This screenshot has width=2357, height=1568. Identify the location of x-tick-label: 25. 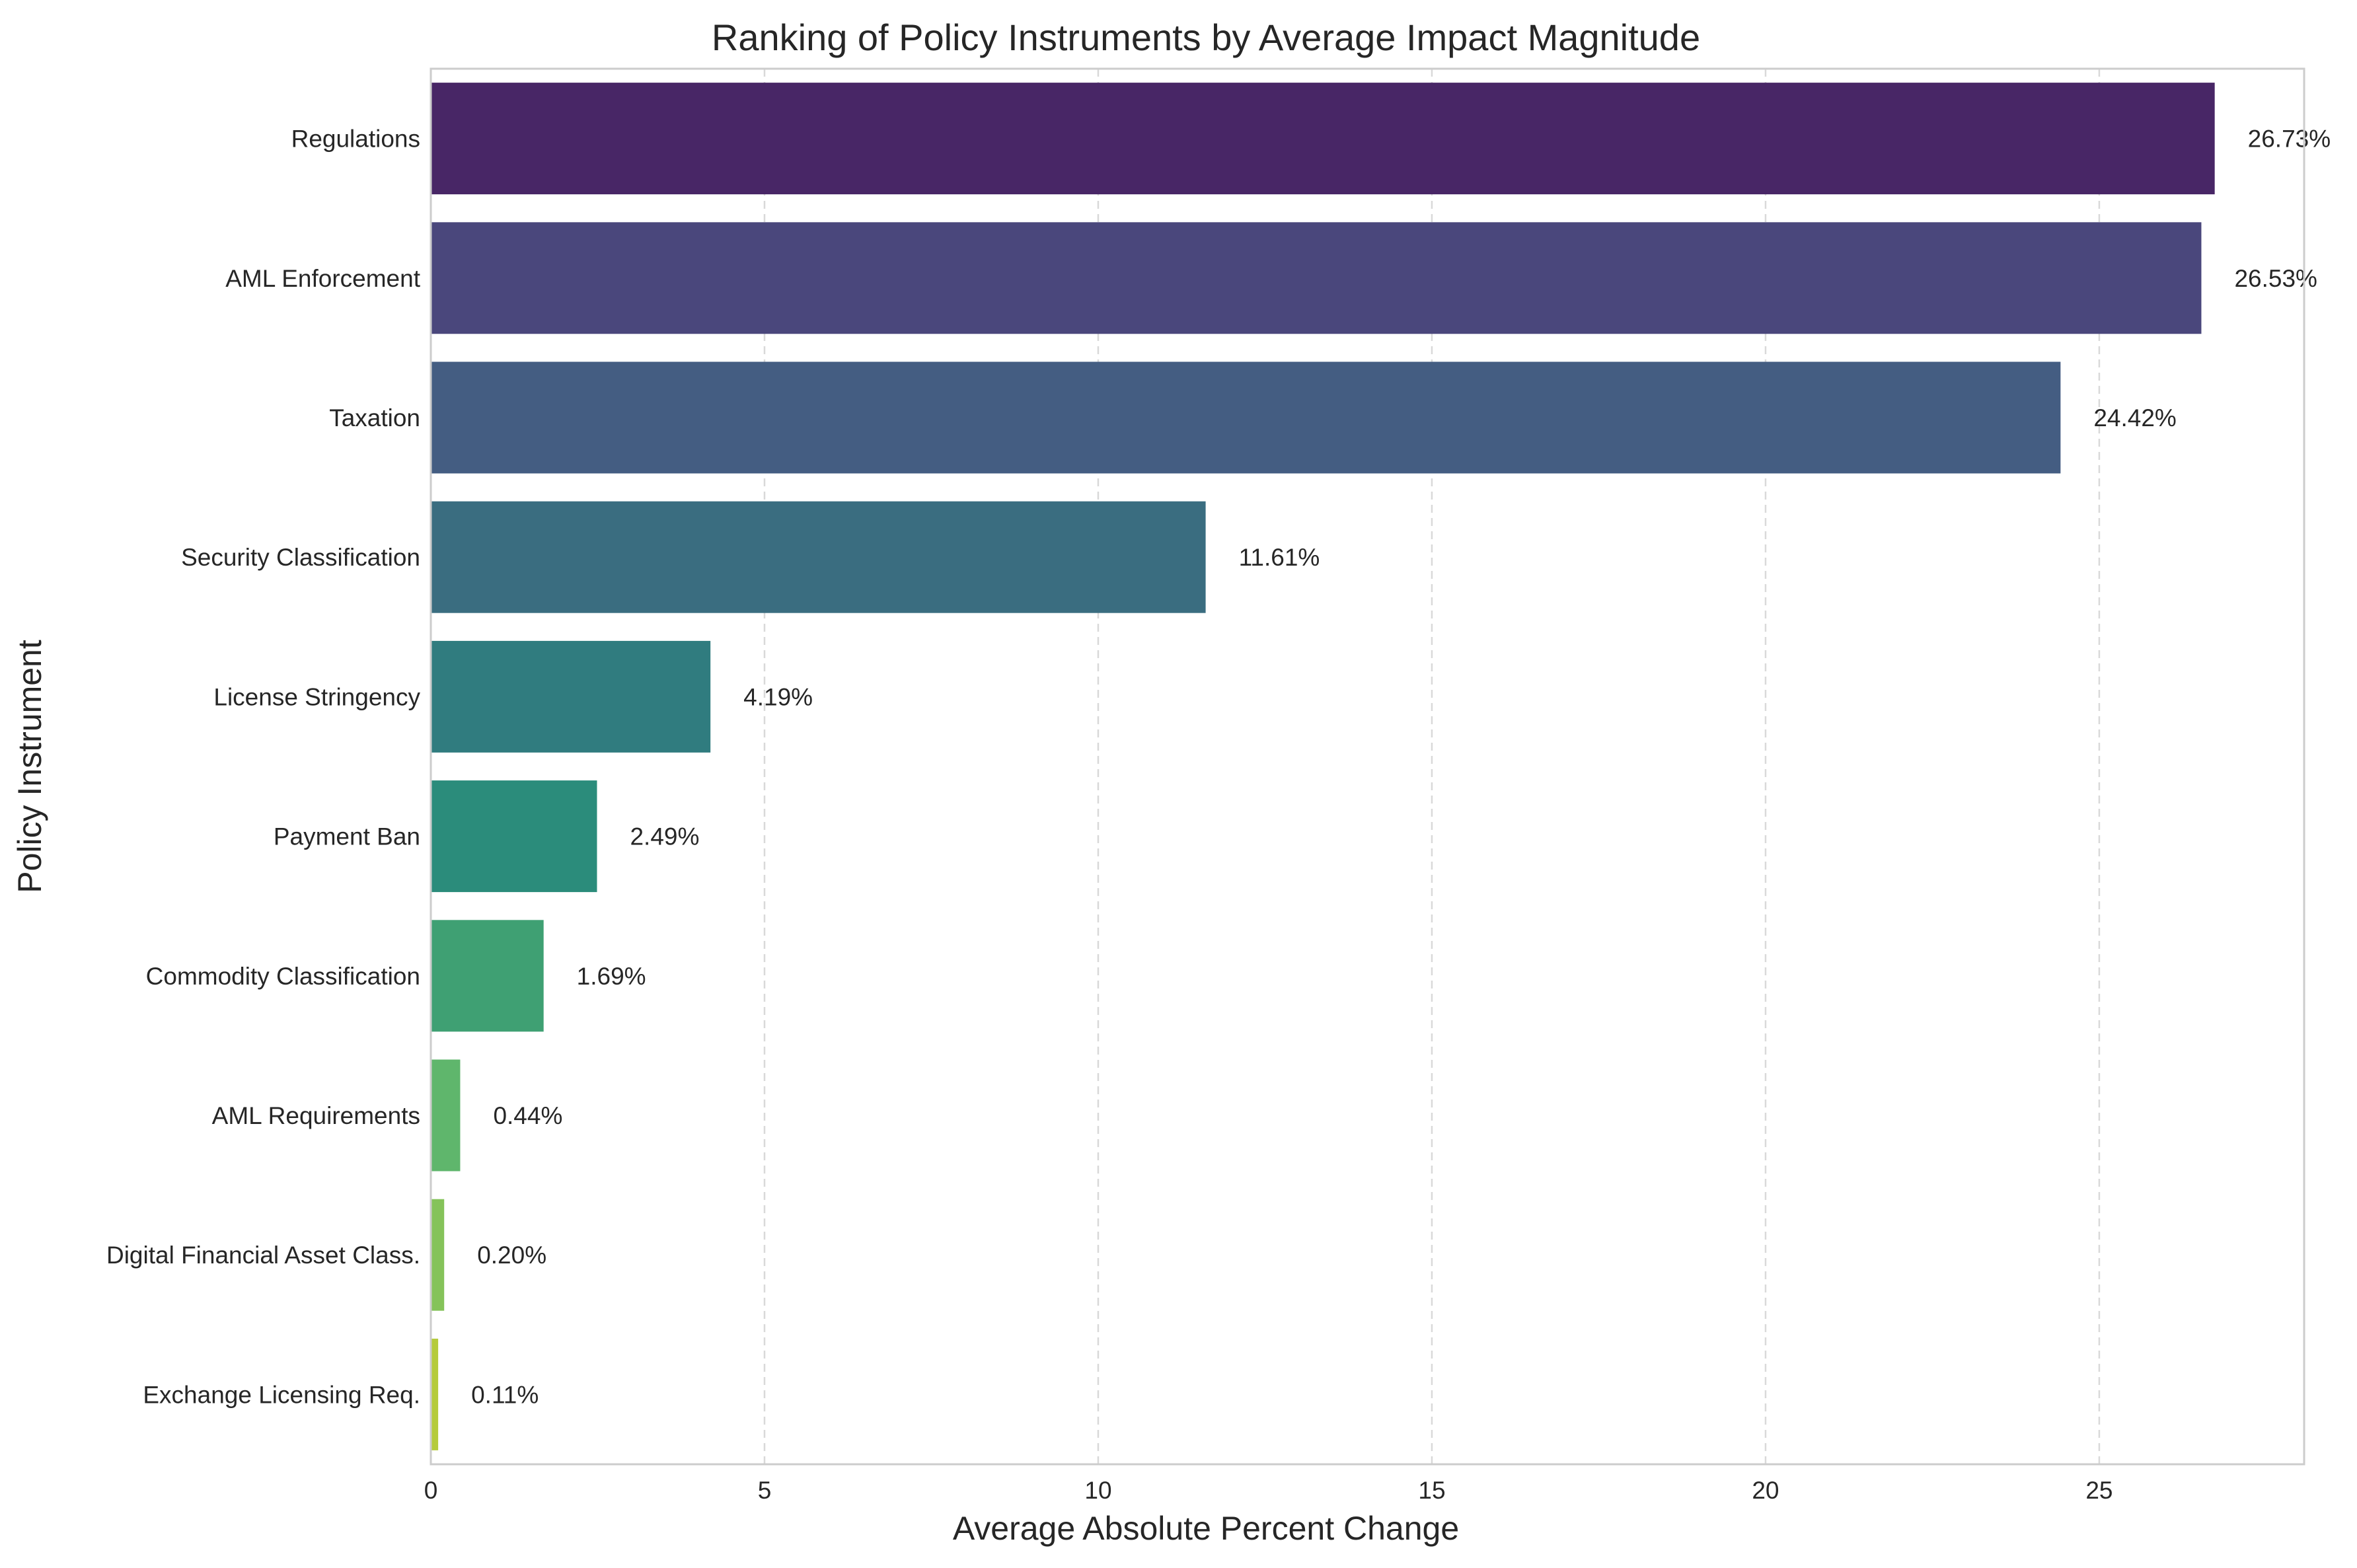
(2099, 1490).